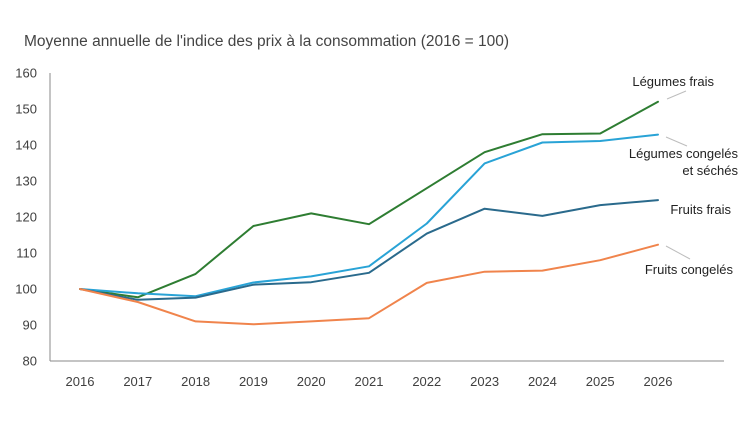  Describe the element at coordinates (684, 162) in the screenshot. I see `series-label-1: Légumes congelés et séchés` at that location.